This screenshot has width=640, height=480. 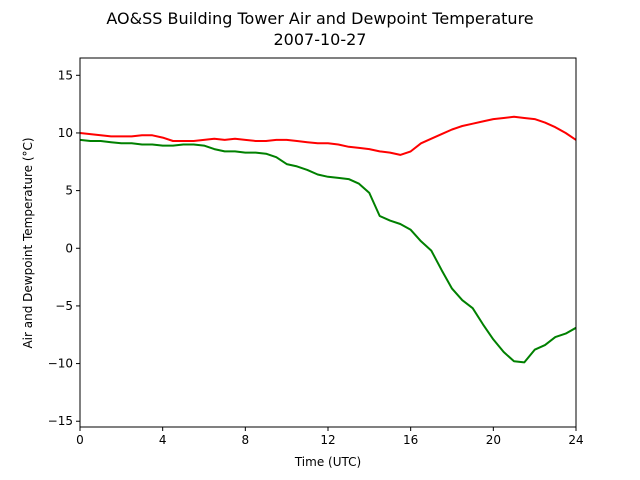 What do you see at coordinates (69, 191) in the screenshot?
I see `y-tick-label: 5` at bounding box center [69, 191].